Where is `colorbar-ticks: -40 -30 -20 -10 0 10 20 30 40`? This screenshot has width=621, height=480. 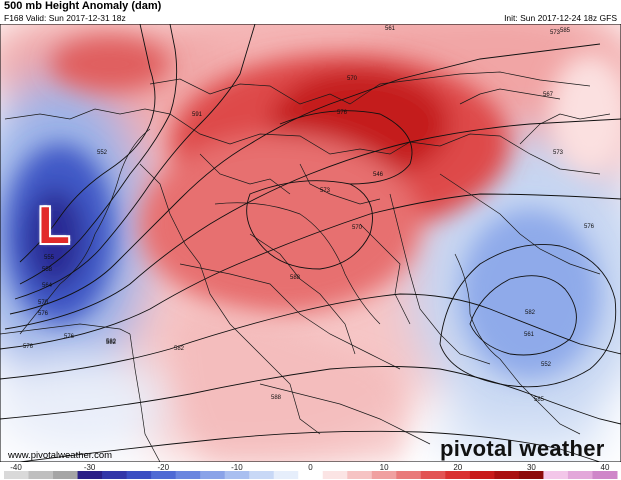
colorbar-ticks: -40 -30 -20 -10 0 10 20 30 40 is located at coordinates (310, 467).